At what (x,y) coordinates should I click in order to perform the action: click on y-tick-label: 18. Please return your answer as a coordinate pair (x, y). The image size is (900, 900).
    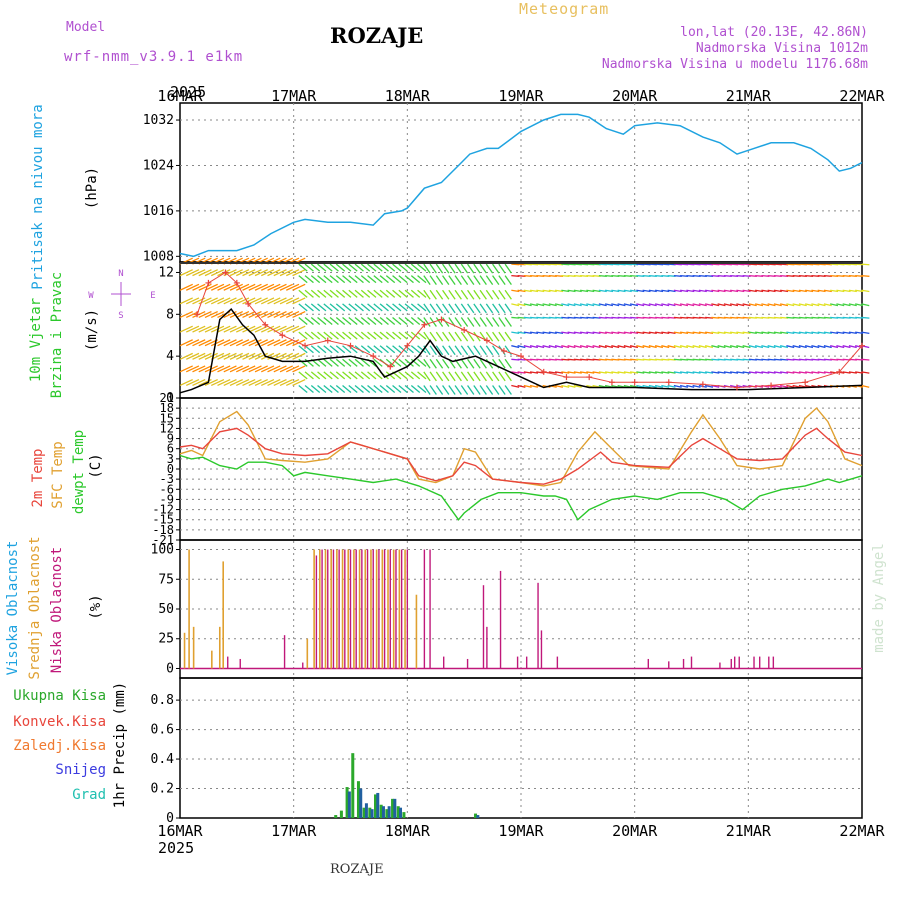
    Looking at the image, I should click on (167, 408).